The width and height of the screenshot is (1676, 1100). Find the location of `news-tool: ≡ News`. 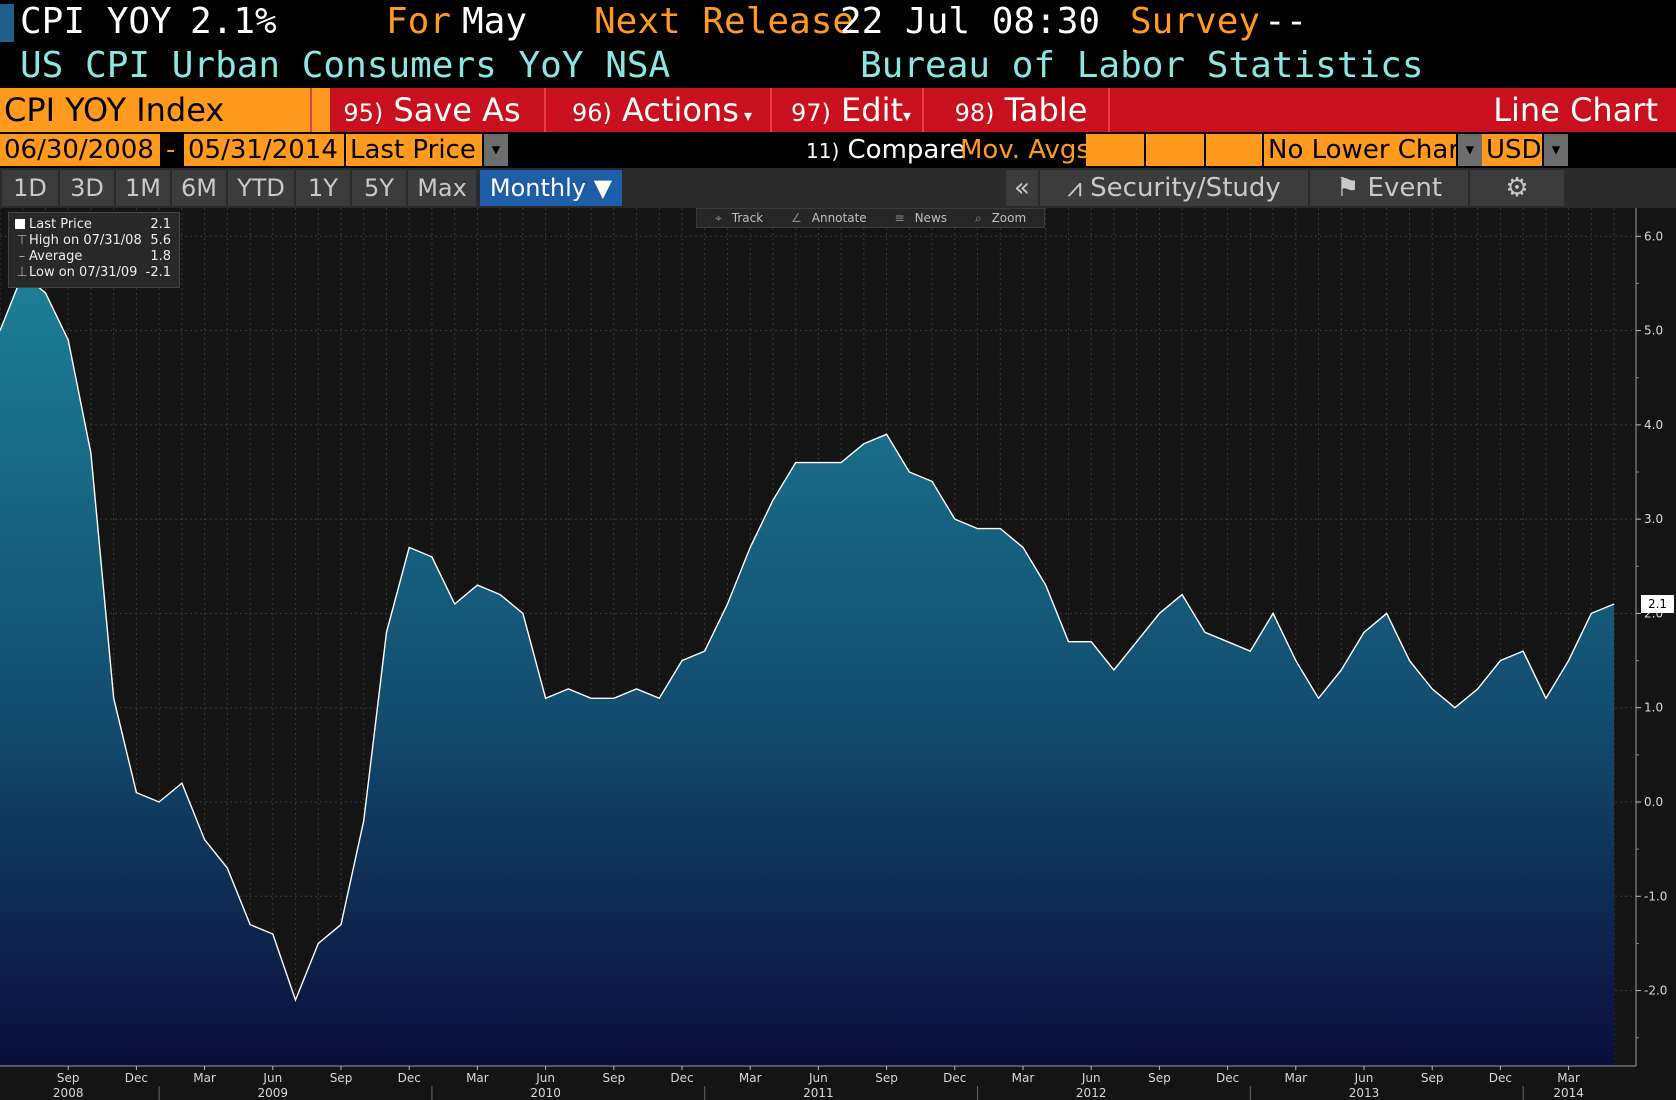

news-tool: ≡ News is located at coordinates (921, 218).